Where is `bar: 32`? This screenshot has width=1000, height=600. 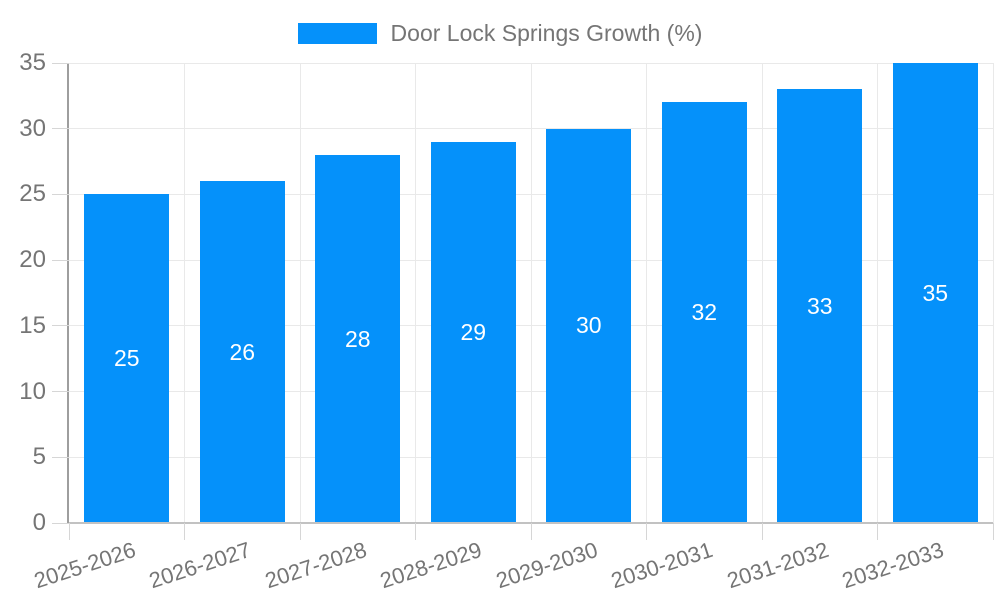
bar: 32 is located at coordinates (704, 312).